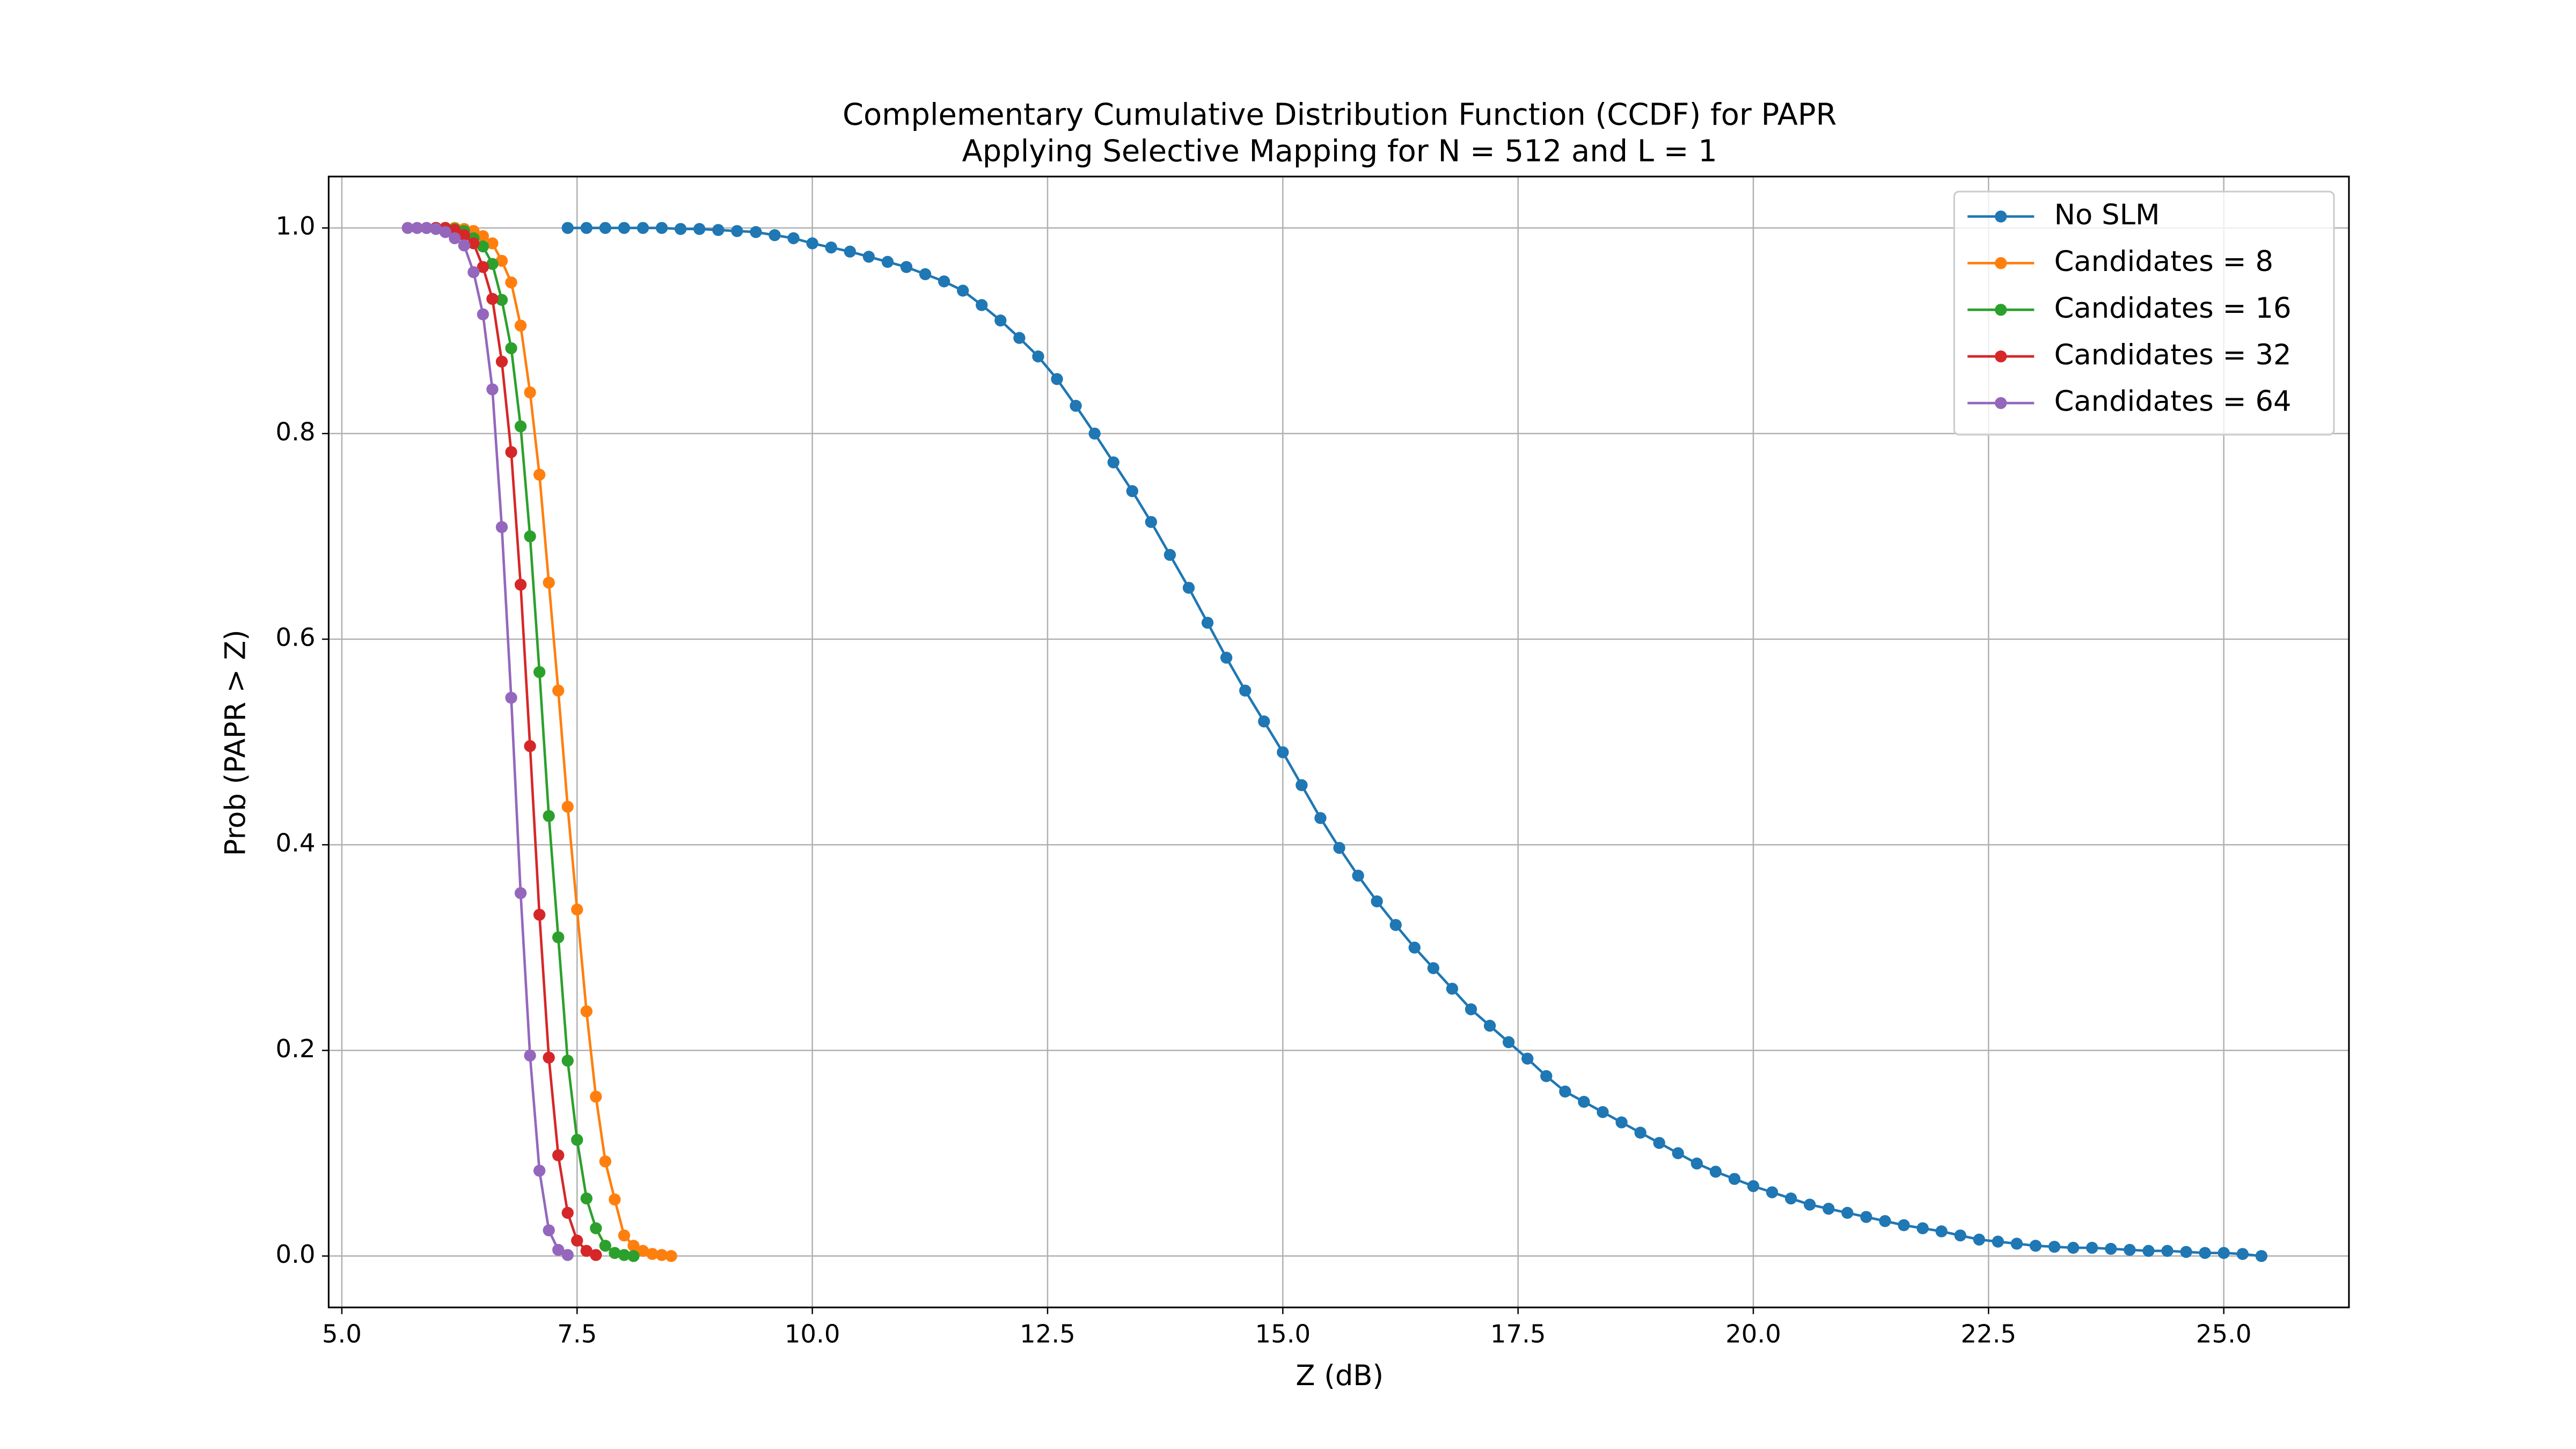  What do you see at coordinates (2224, 1333) in the screenshot?
I see `x-tick-label: 25.0` at bounding box center [2224, 1333].